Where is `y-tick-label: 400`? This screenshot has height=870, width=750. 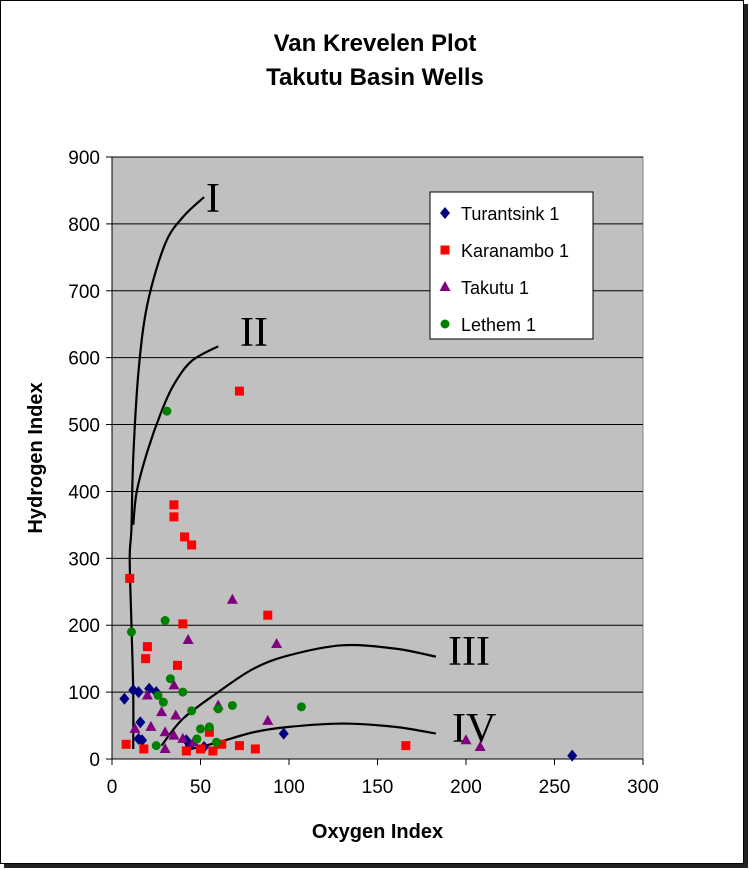 y-tick-label: 400 is located at coordinates (84, 492).